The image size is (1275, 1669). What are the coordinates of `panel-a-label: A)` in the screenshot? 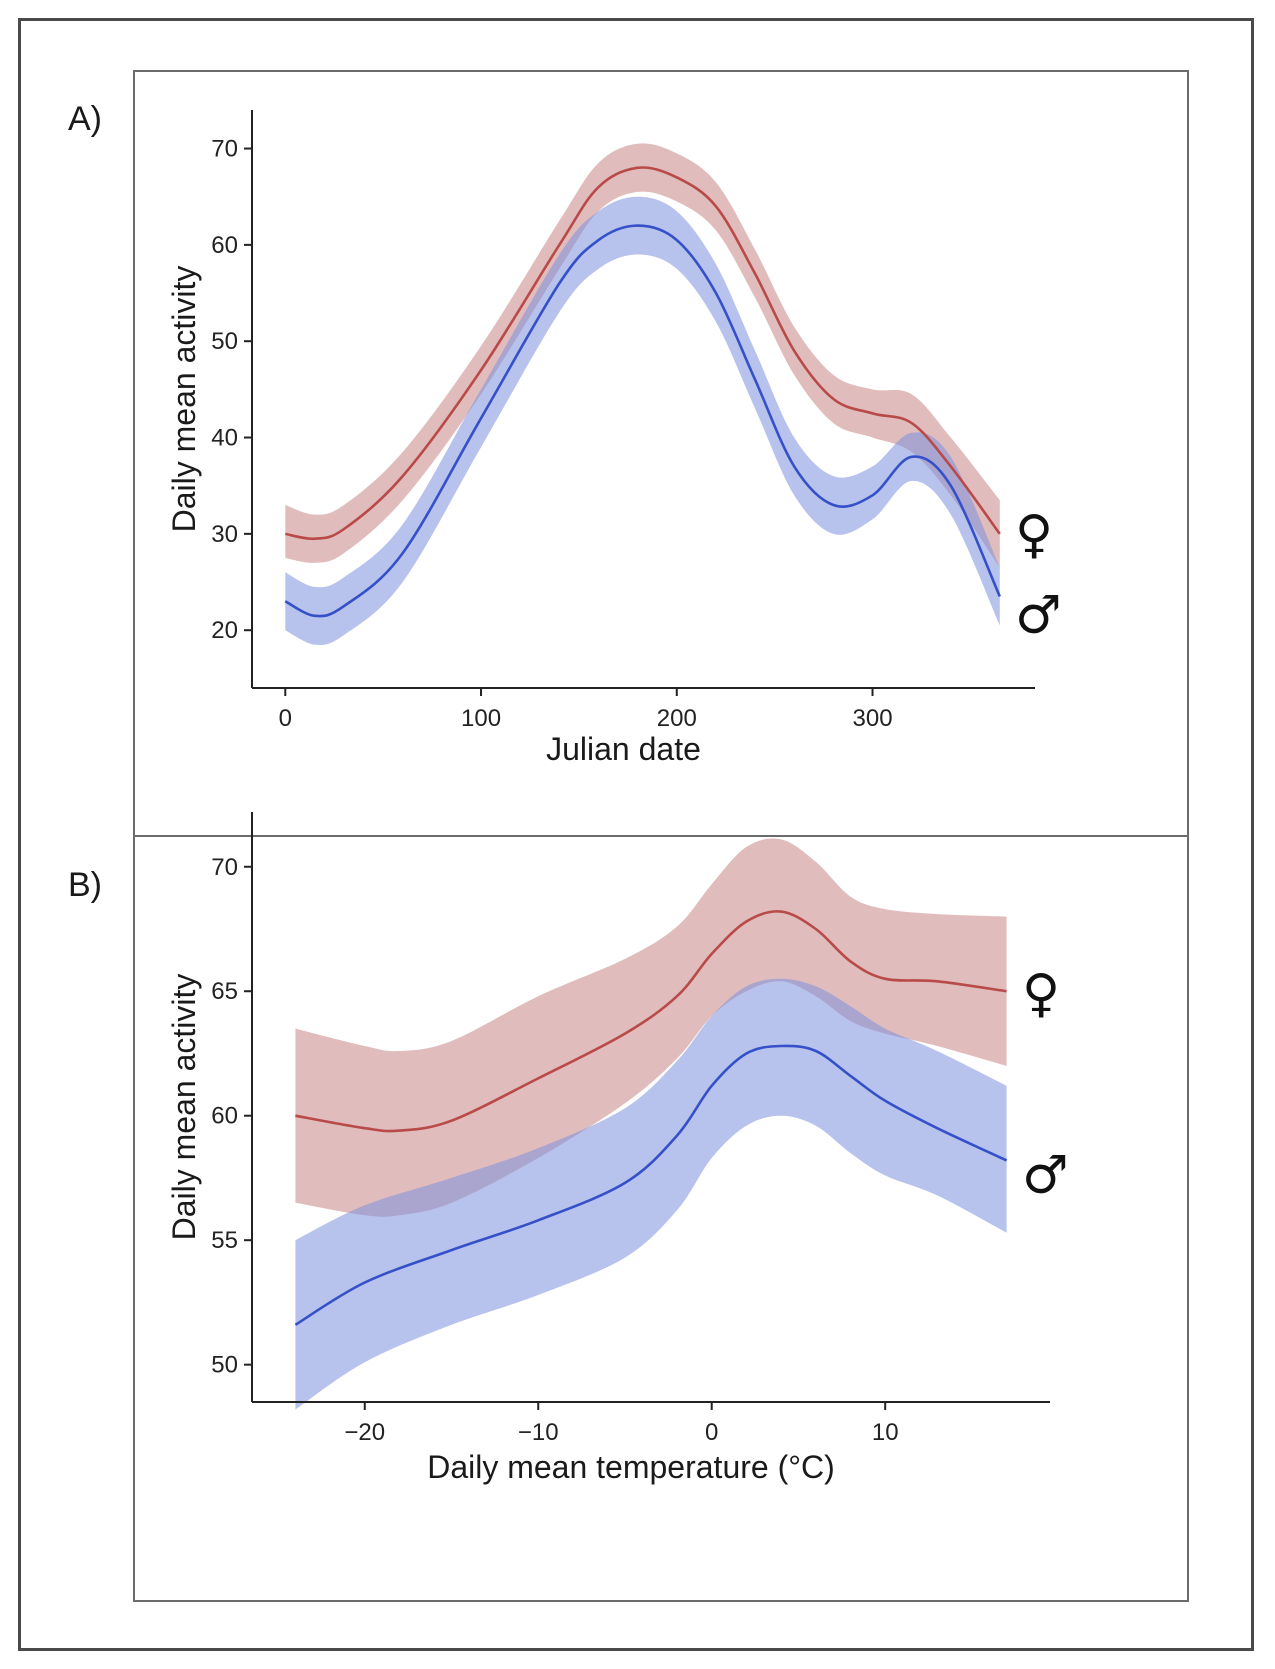 It's located at (85, 119).